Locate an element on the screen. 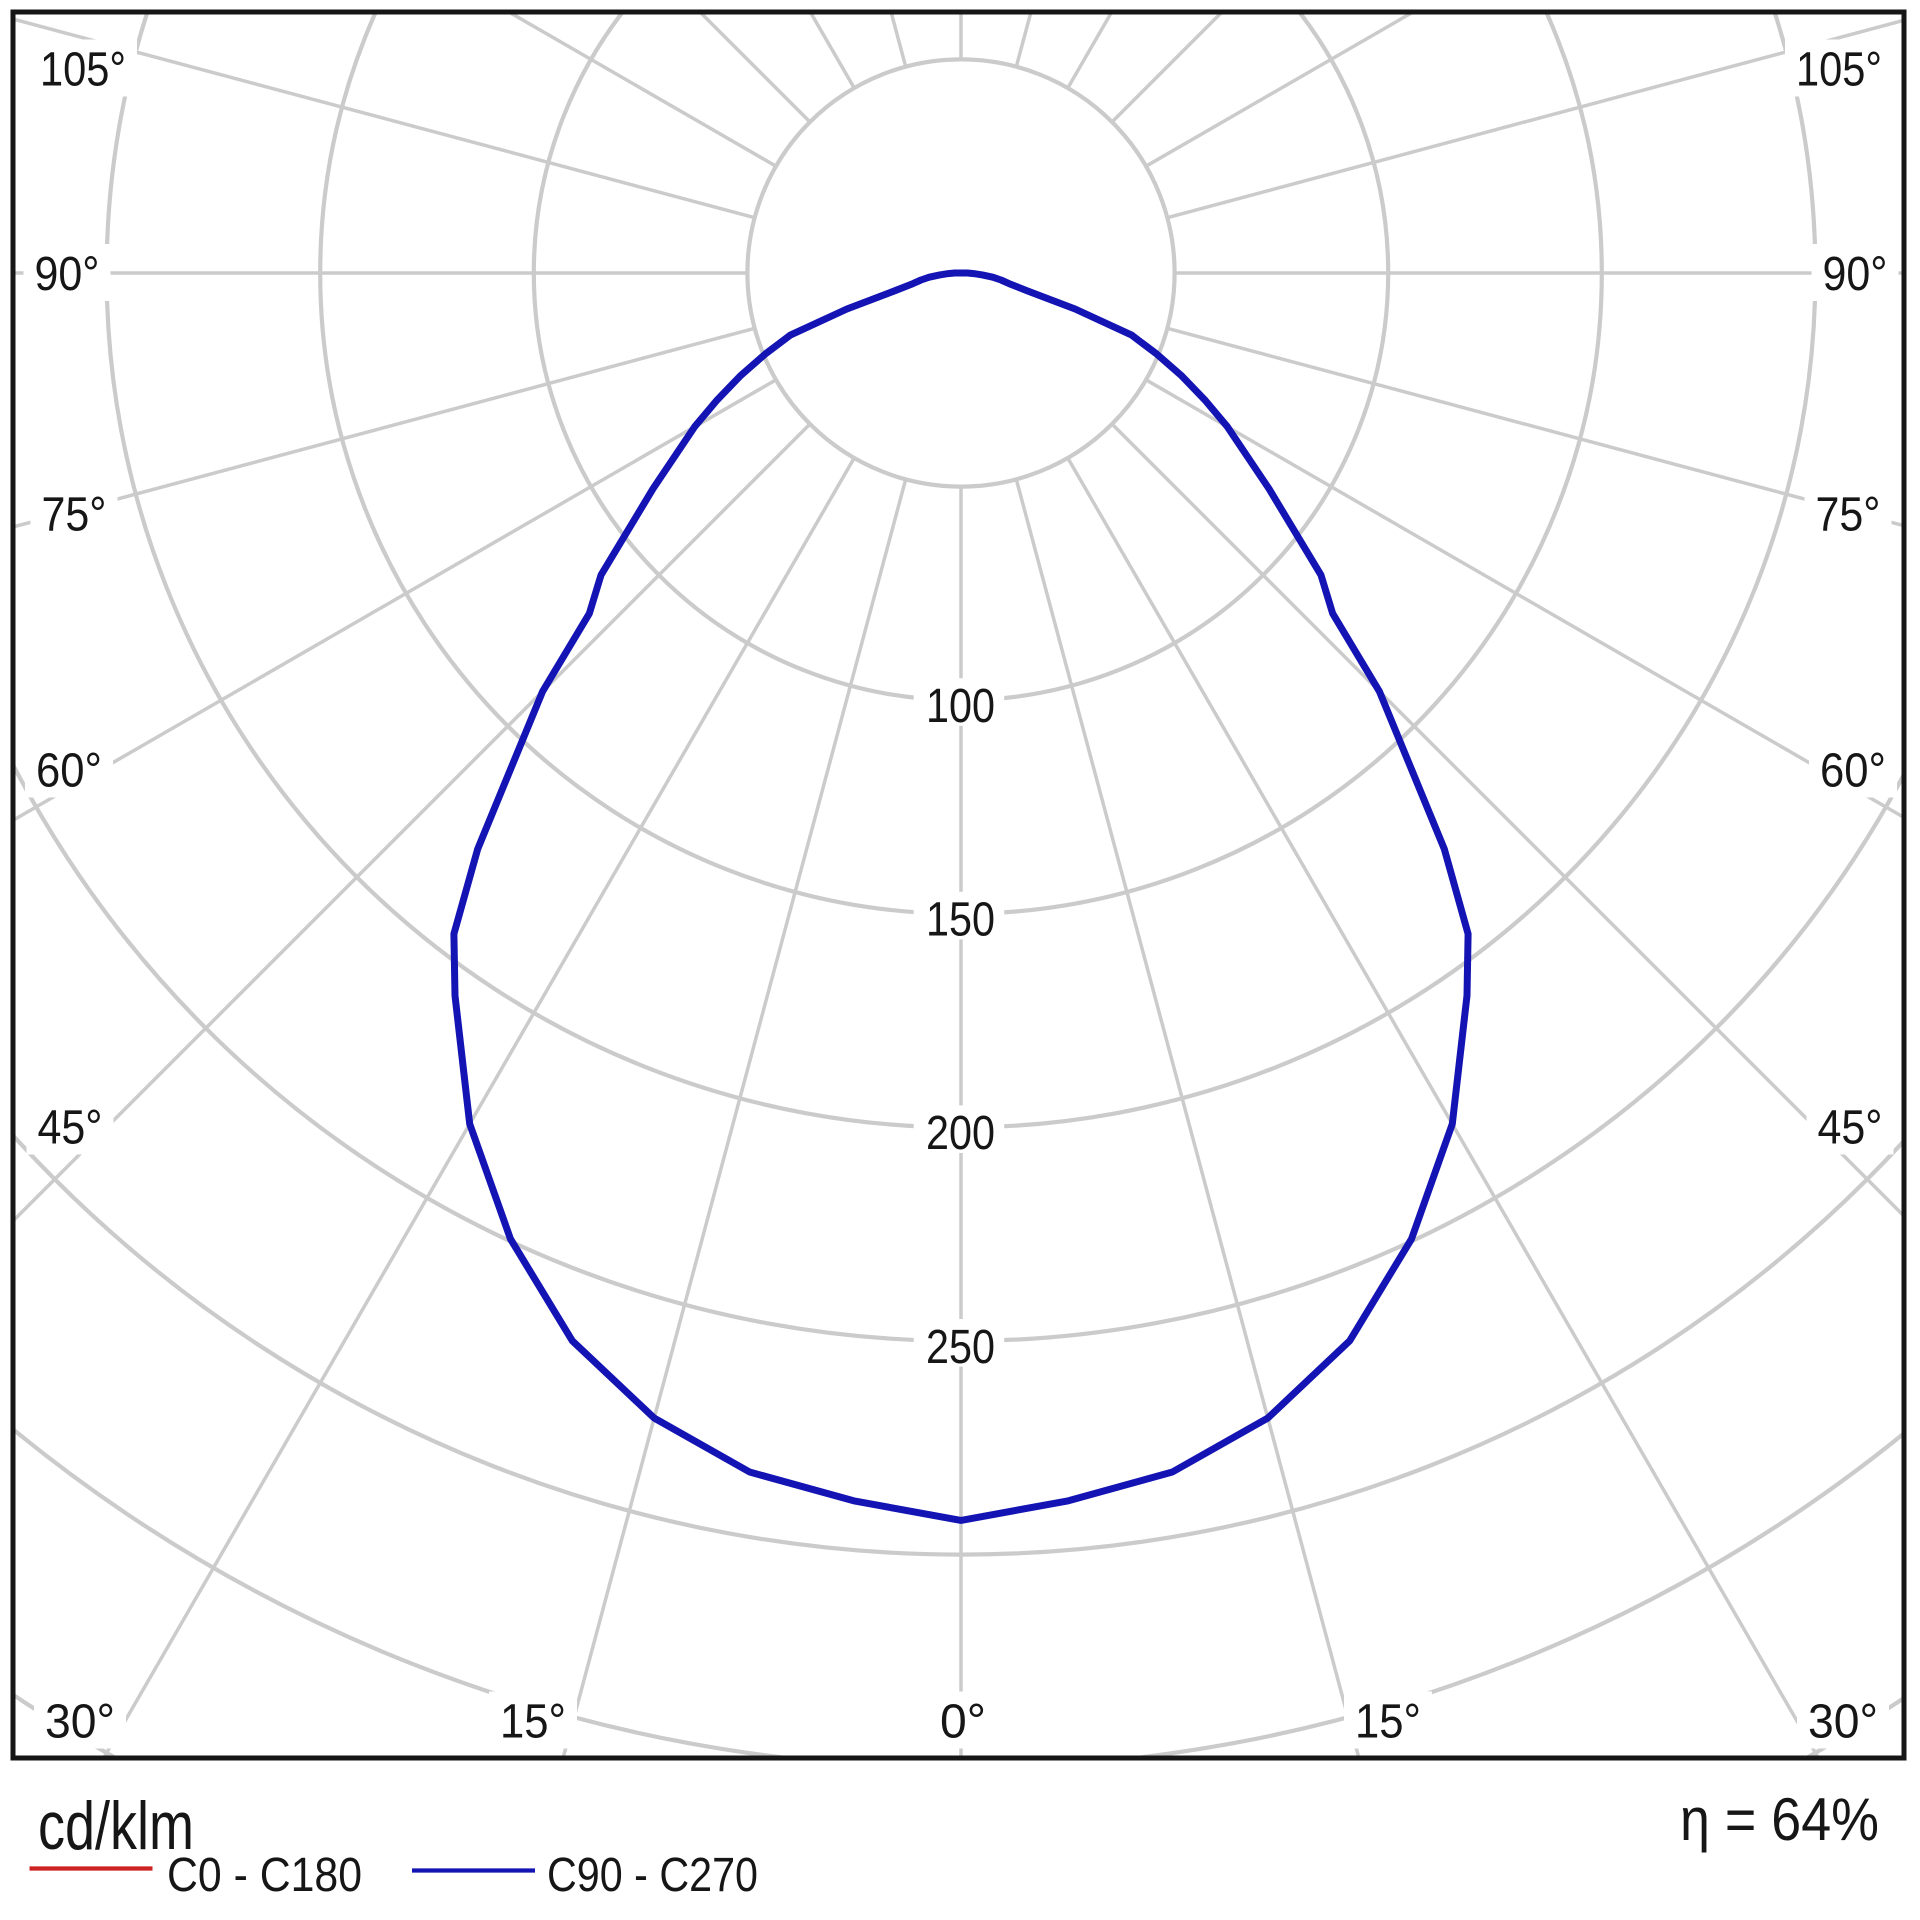 This screenshot has height=1920, width=1920. svg-text: 150 is located at coordinates (960, 920).